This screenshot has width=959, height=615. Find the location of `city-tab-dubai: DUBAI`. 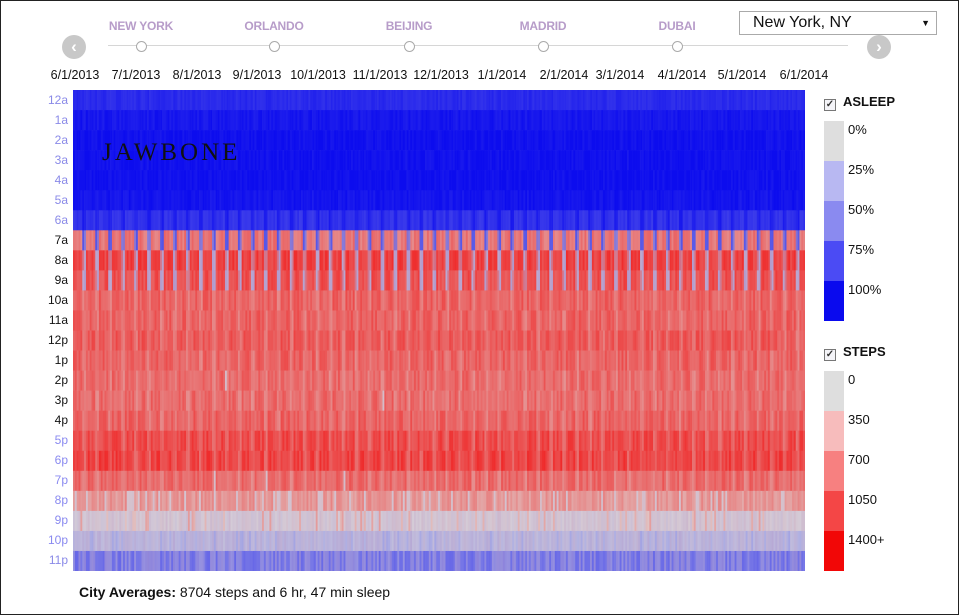

city-tab-dubai: DUBAI is located at coordinates (677, 35).